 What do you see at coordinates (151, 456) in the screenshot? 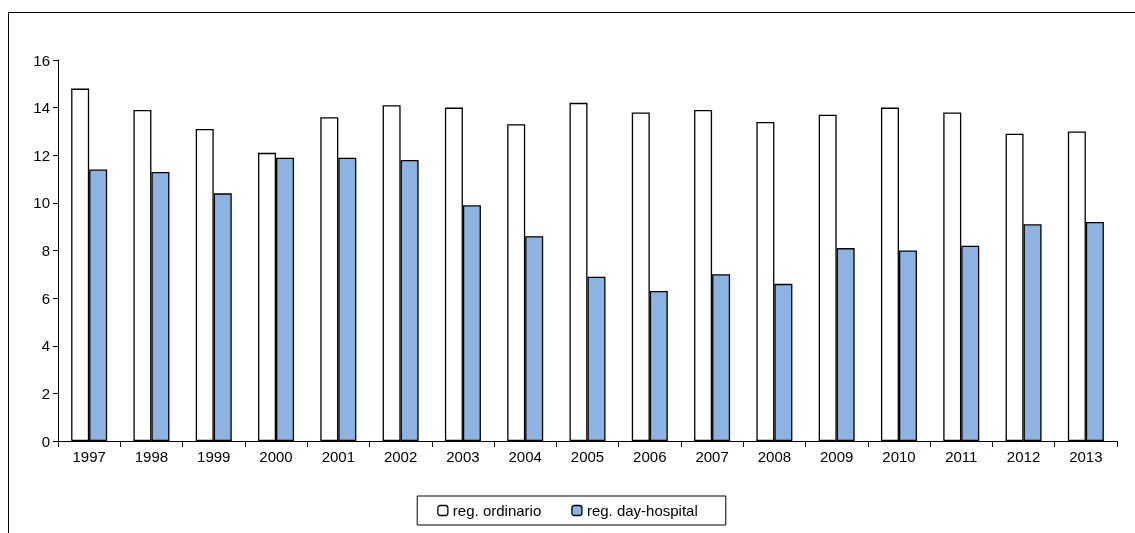
I see `x-tick-label: 1998` at bounding box center [151, 456].